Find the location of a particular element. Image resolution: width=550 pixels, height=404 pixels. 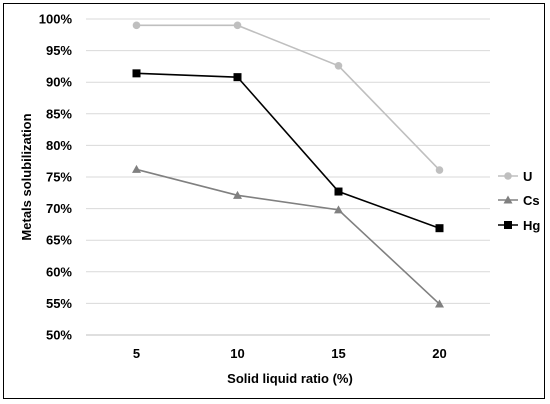

legend-item-u: U is located at coordinates (515, 176).